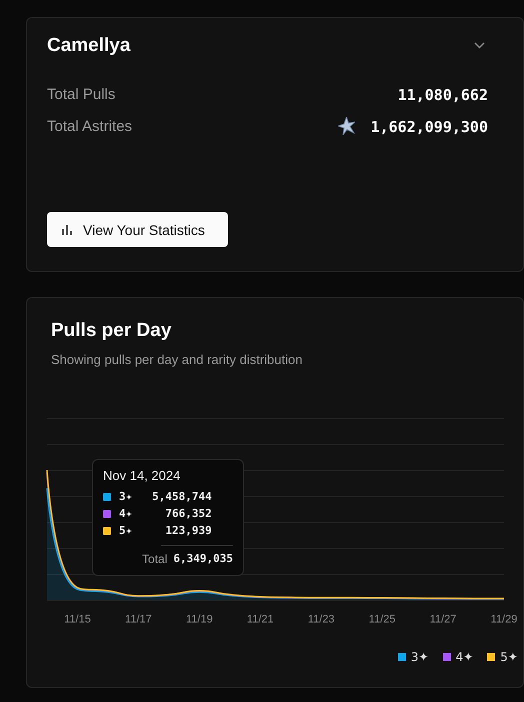  What do you see at coordinates (321, 620) in the screenshot?
I see `x-tick-label: 11/23` at bounding box center [321, 620].